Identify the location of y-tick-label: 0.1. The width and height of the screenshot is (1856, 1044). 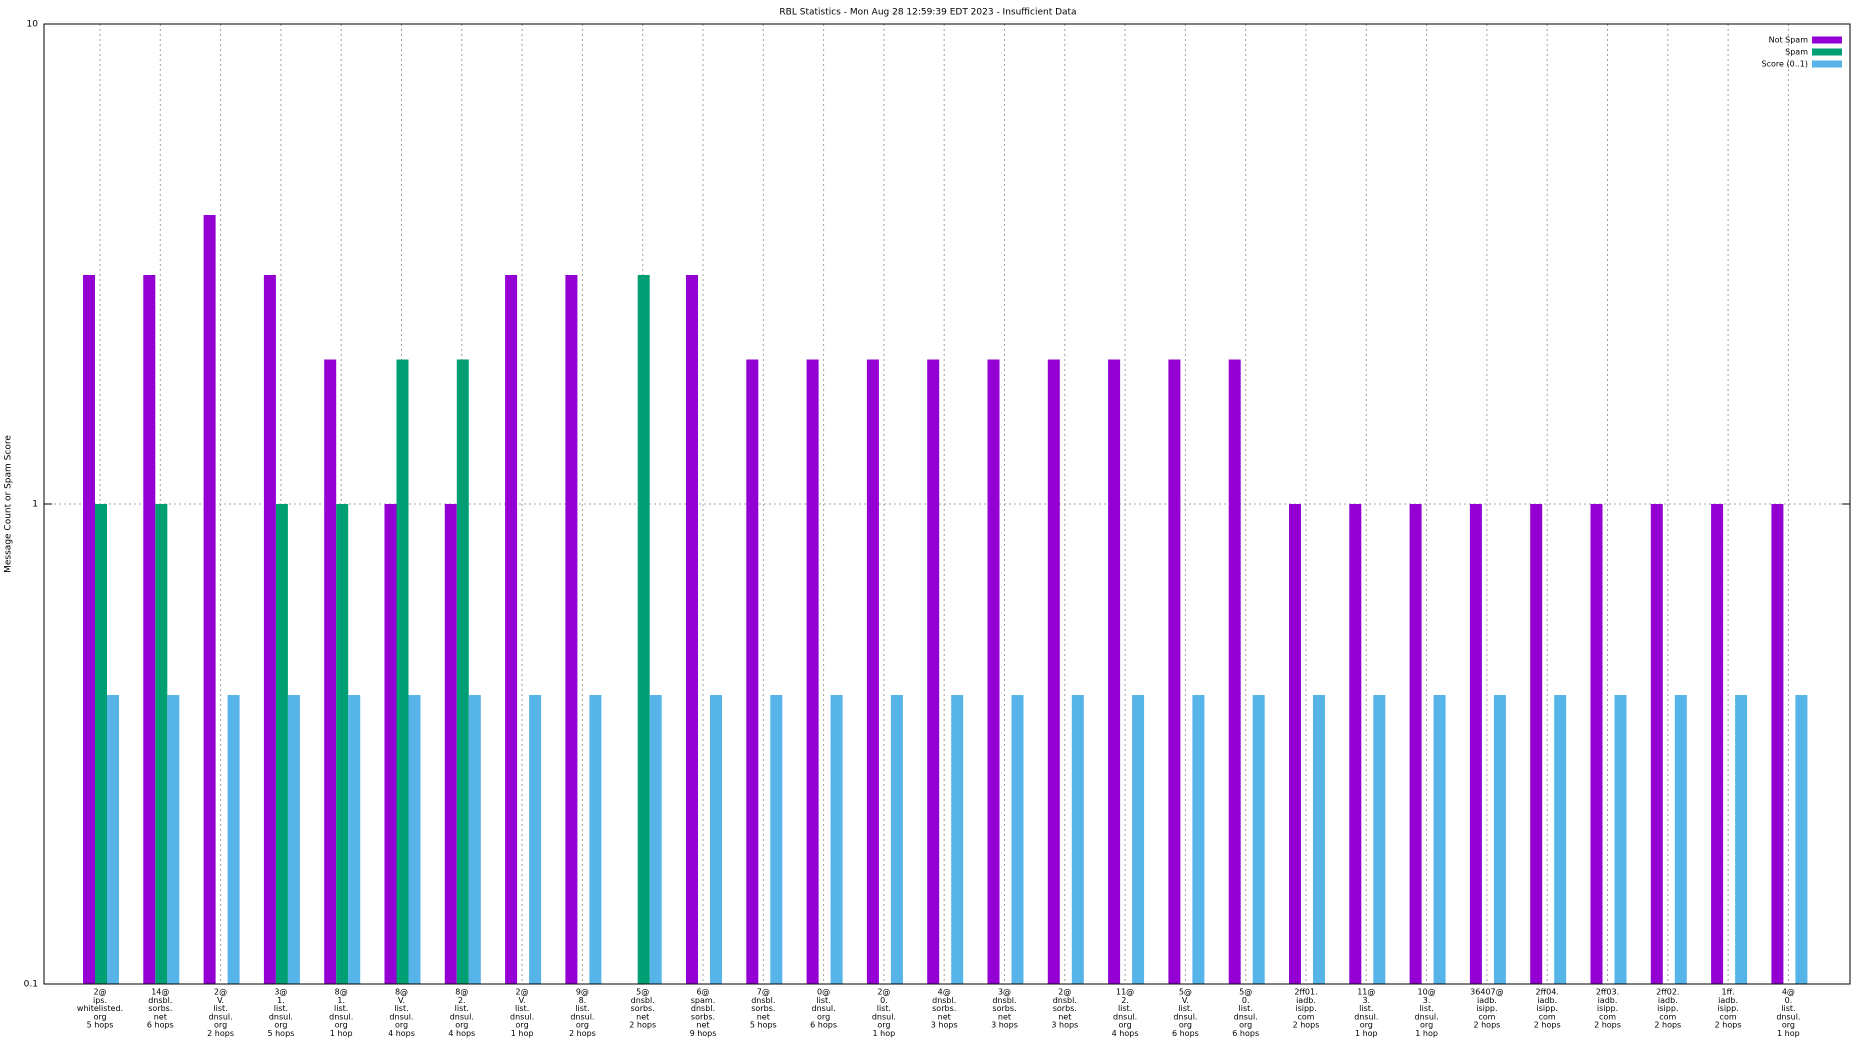
(31, 985).